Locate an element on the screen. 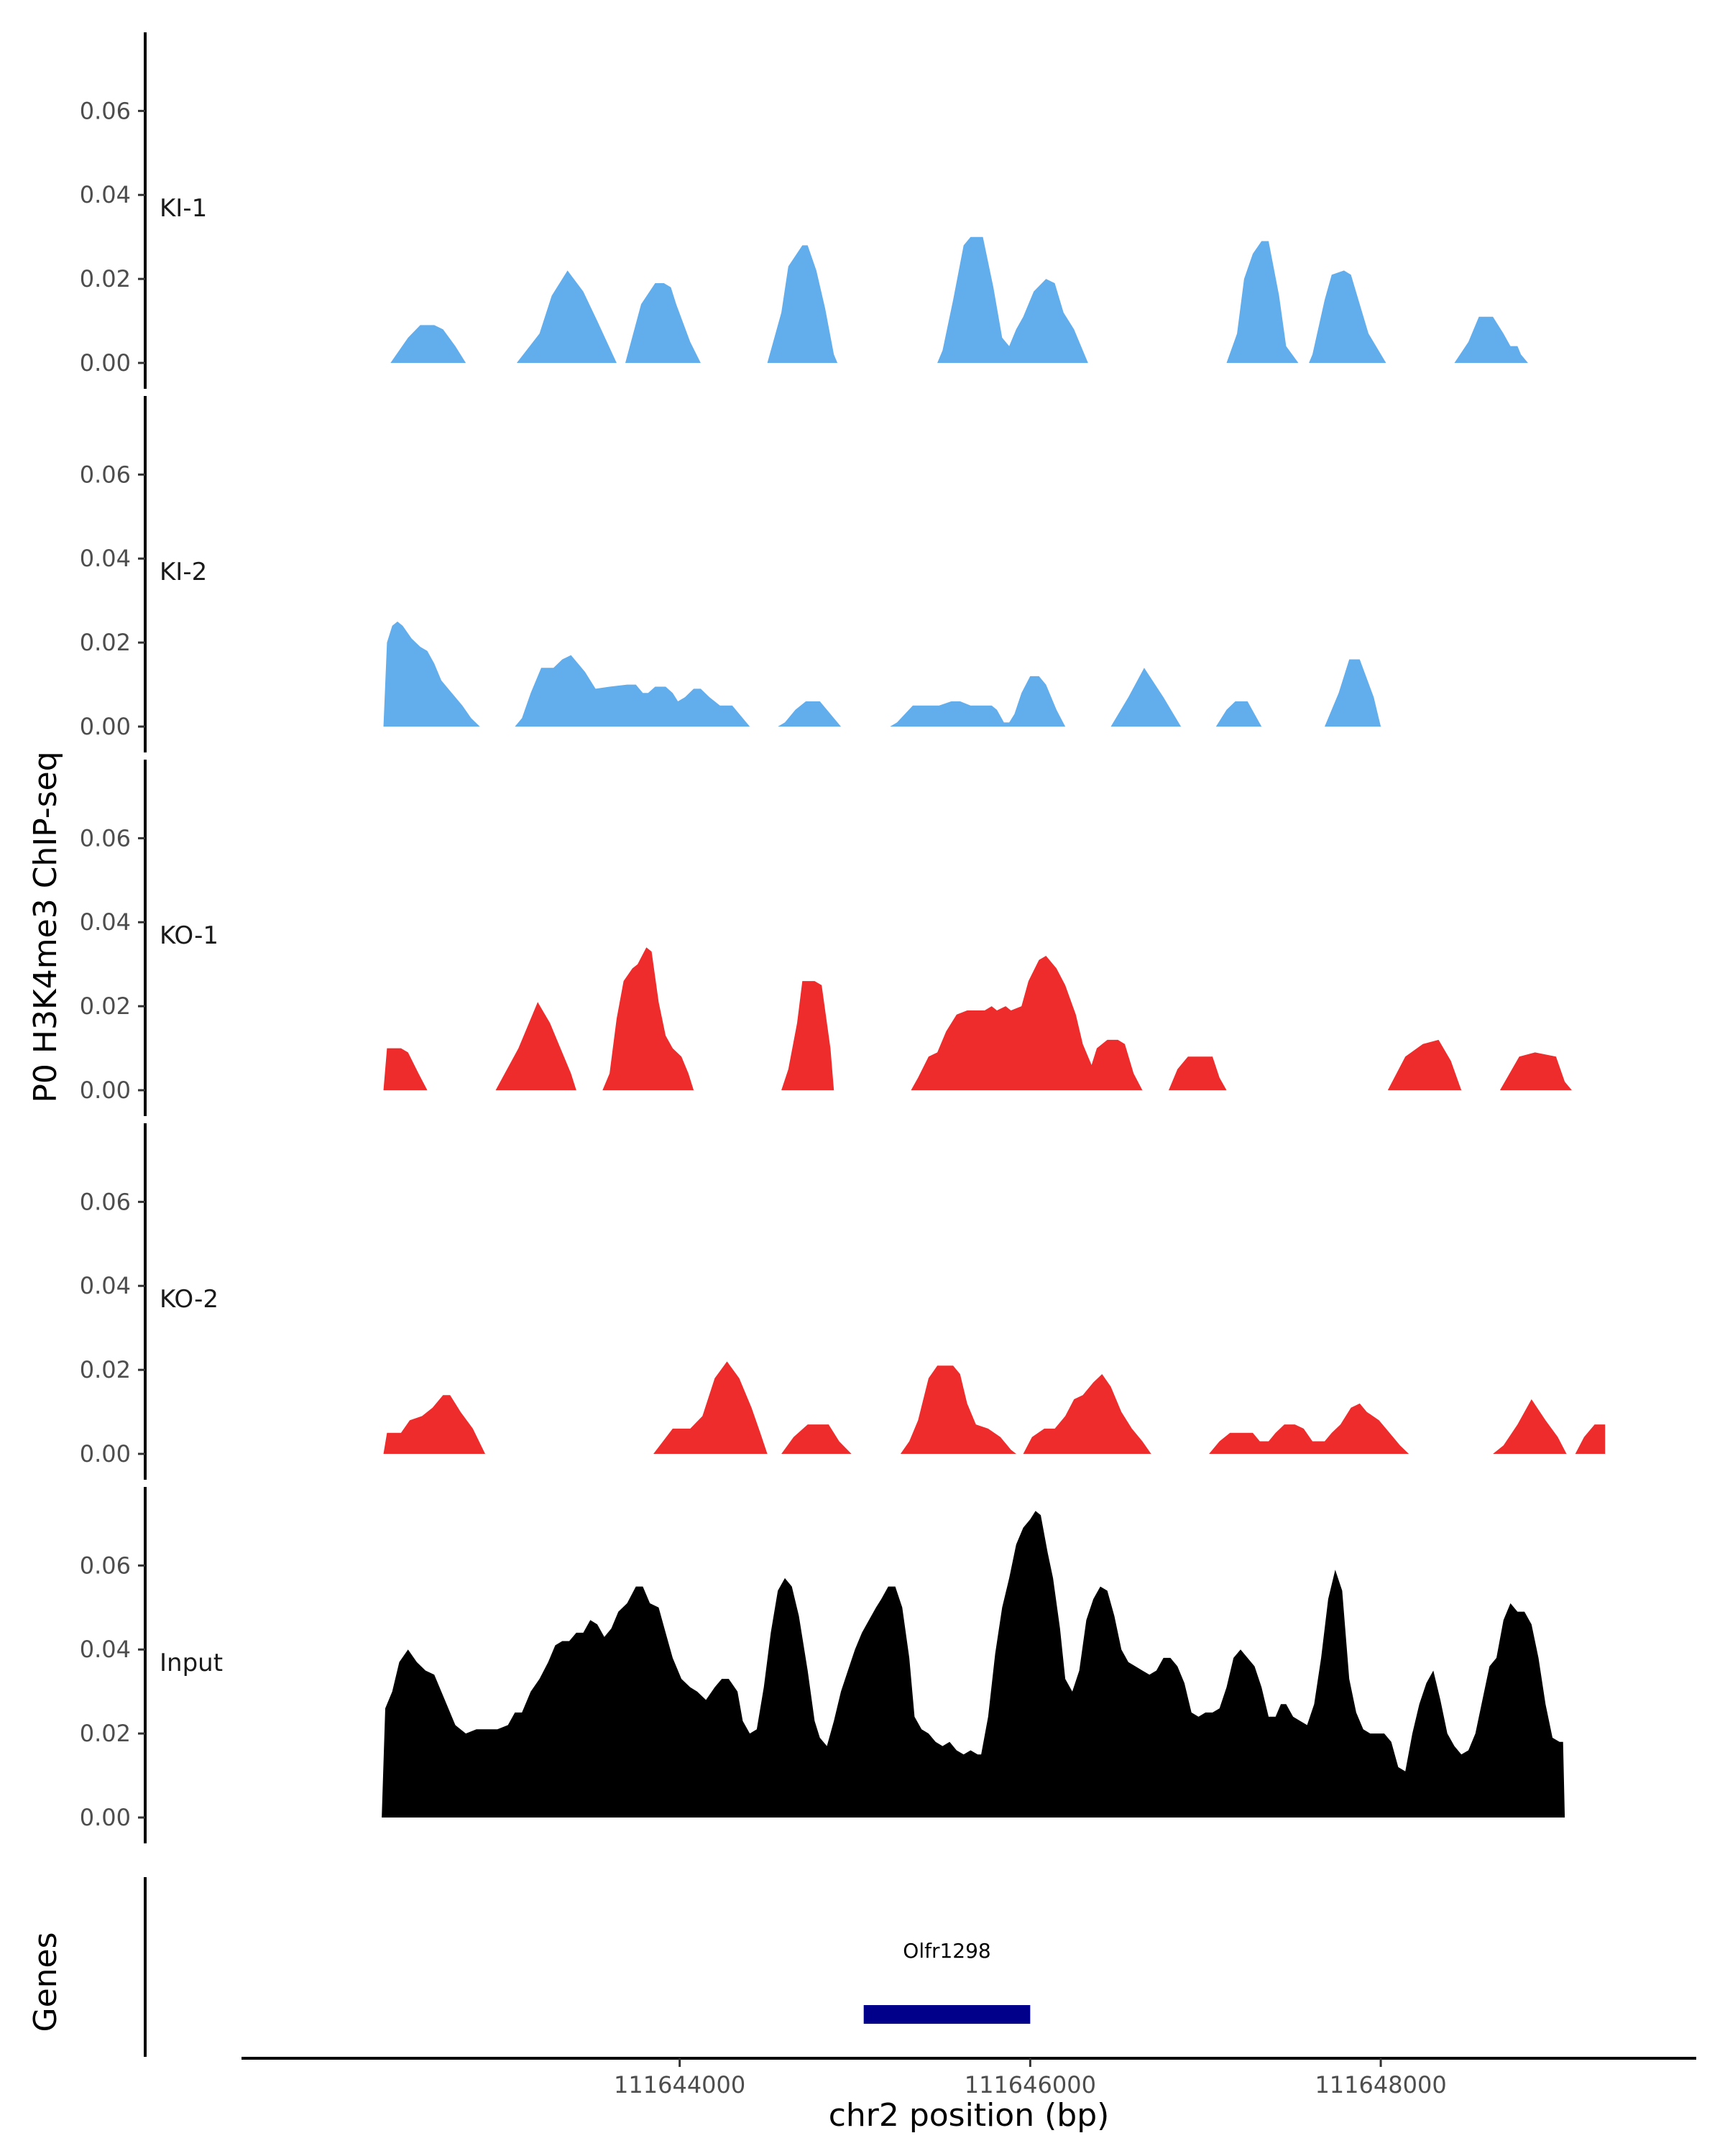  track-ko-1: 0.00 0.02 0.04 0.06 KO-1 is located at coordinates (826, 938).